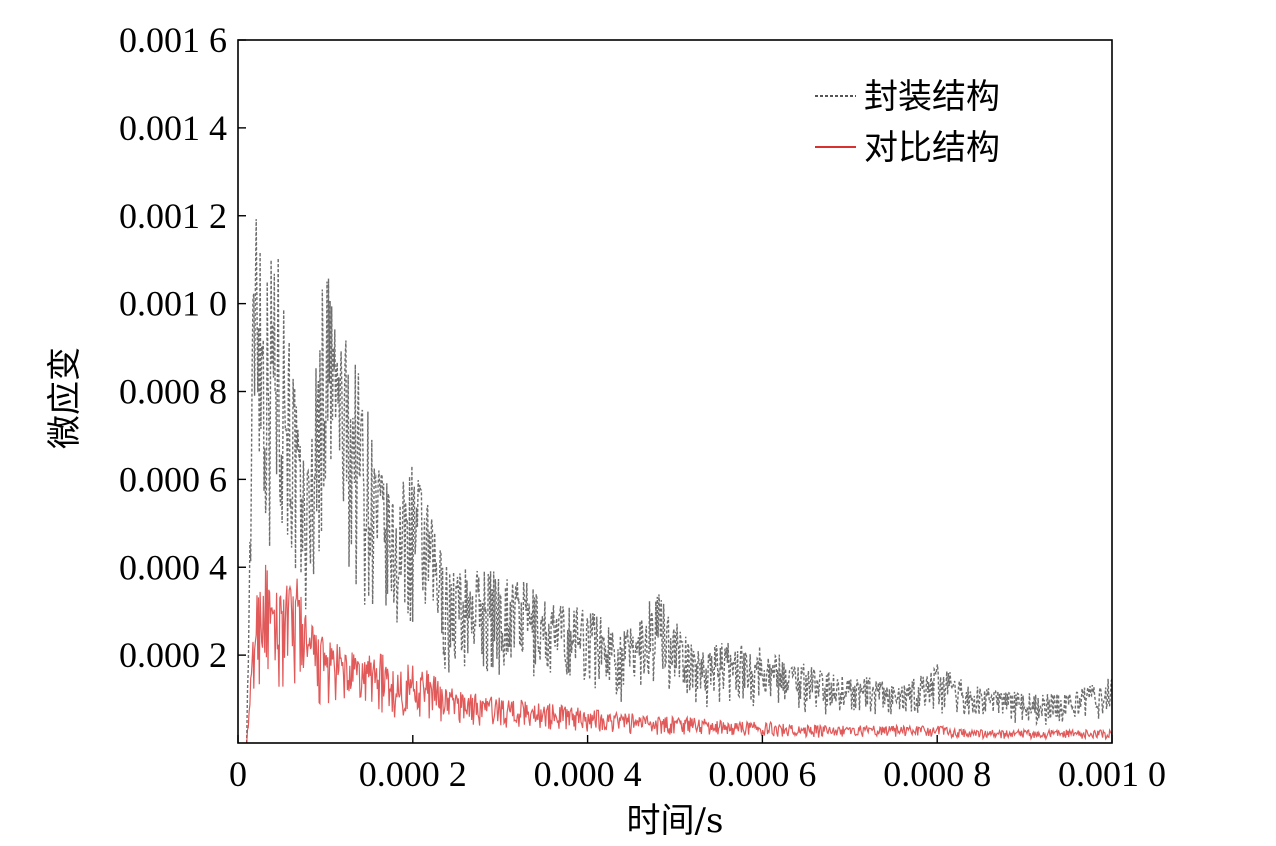 The height and width of the screenshot is (846, 1276). Describe the element at coordinates (1112, 774) in the screenshot. I see `x-tick-label-5: 0.001 0` at that location.